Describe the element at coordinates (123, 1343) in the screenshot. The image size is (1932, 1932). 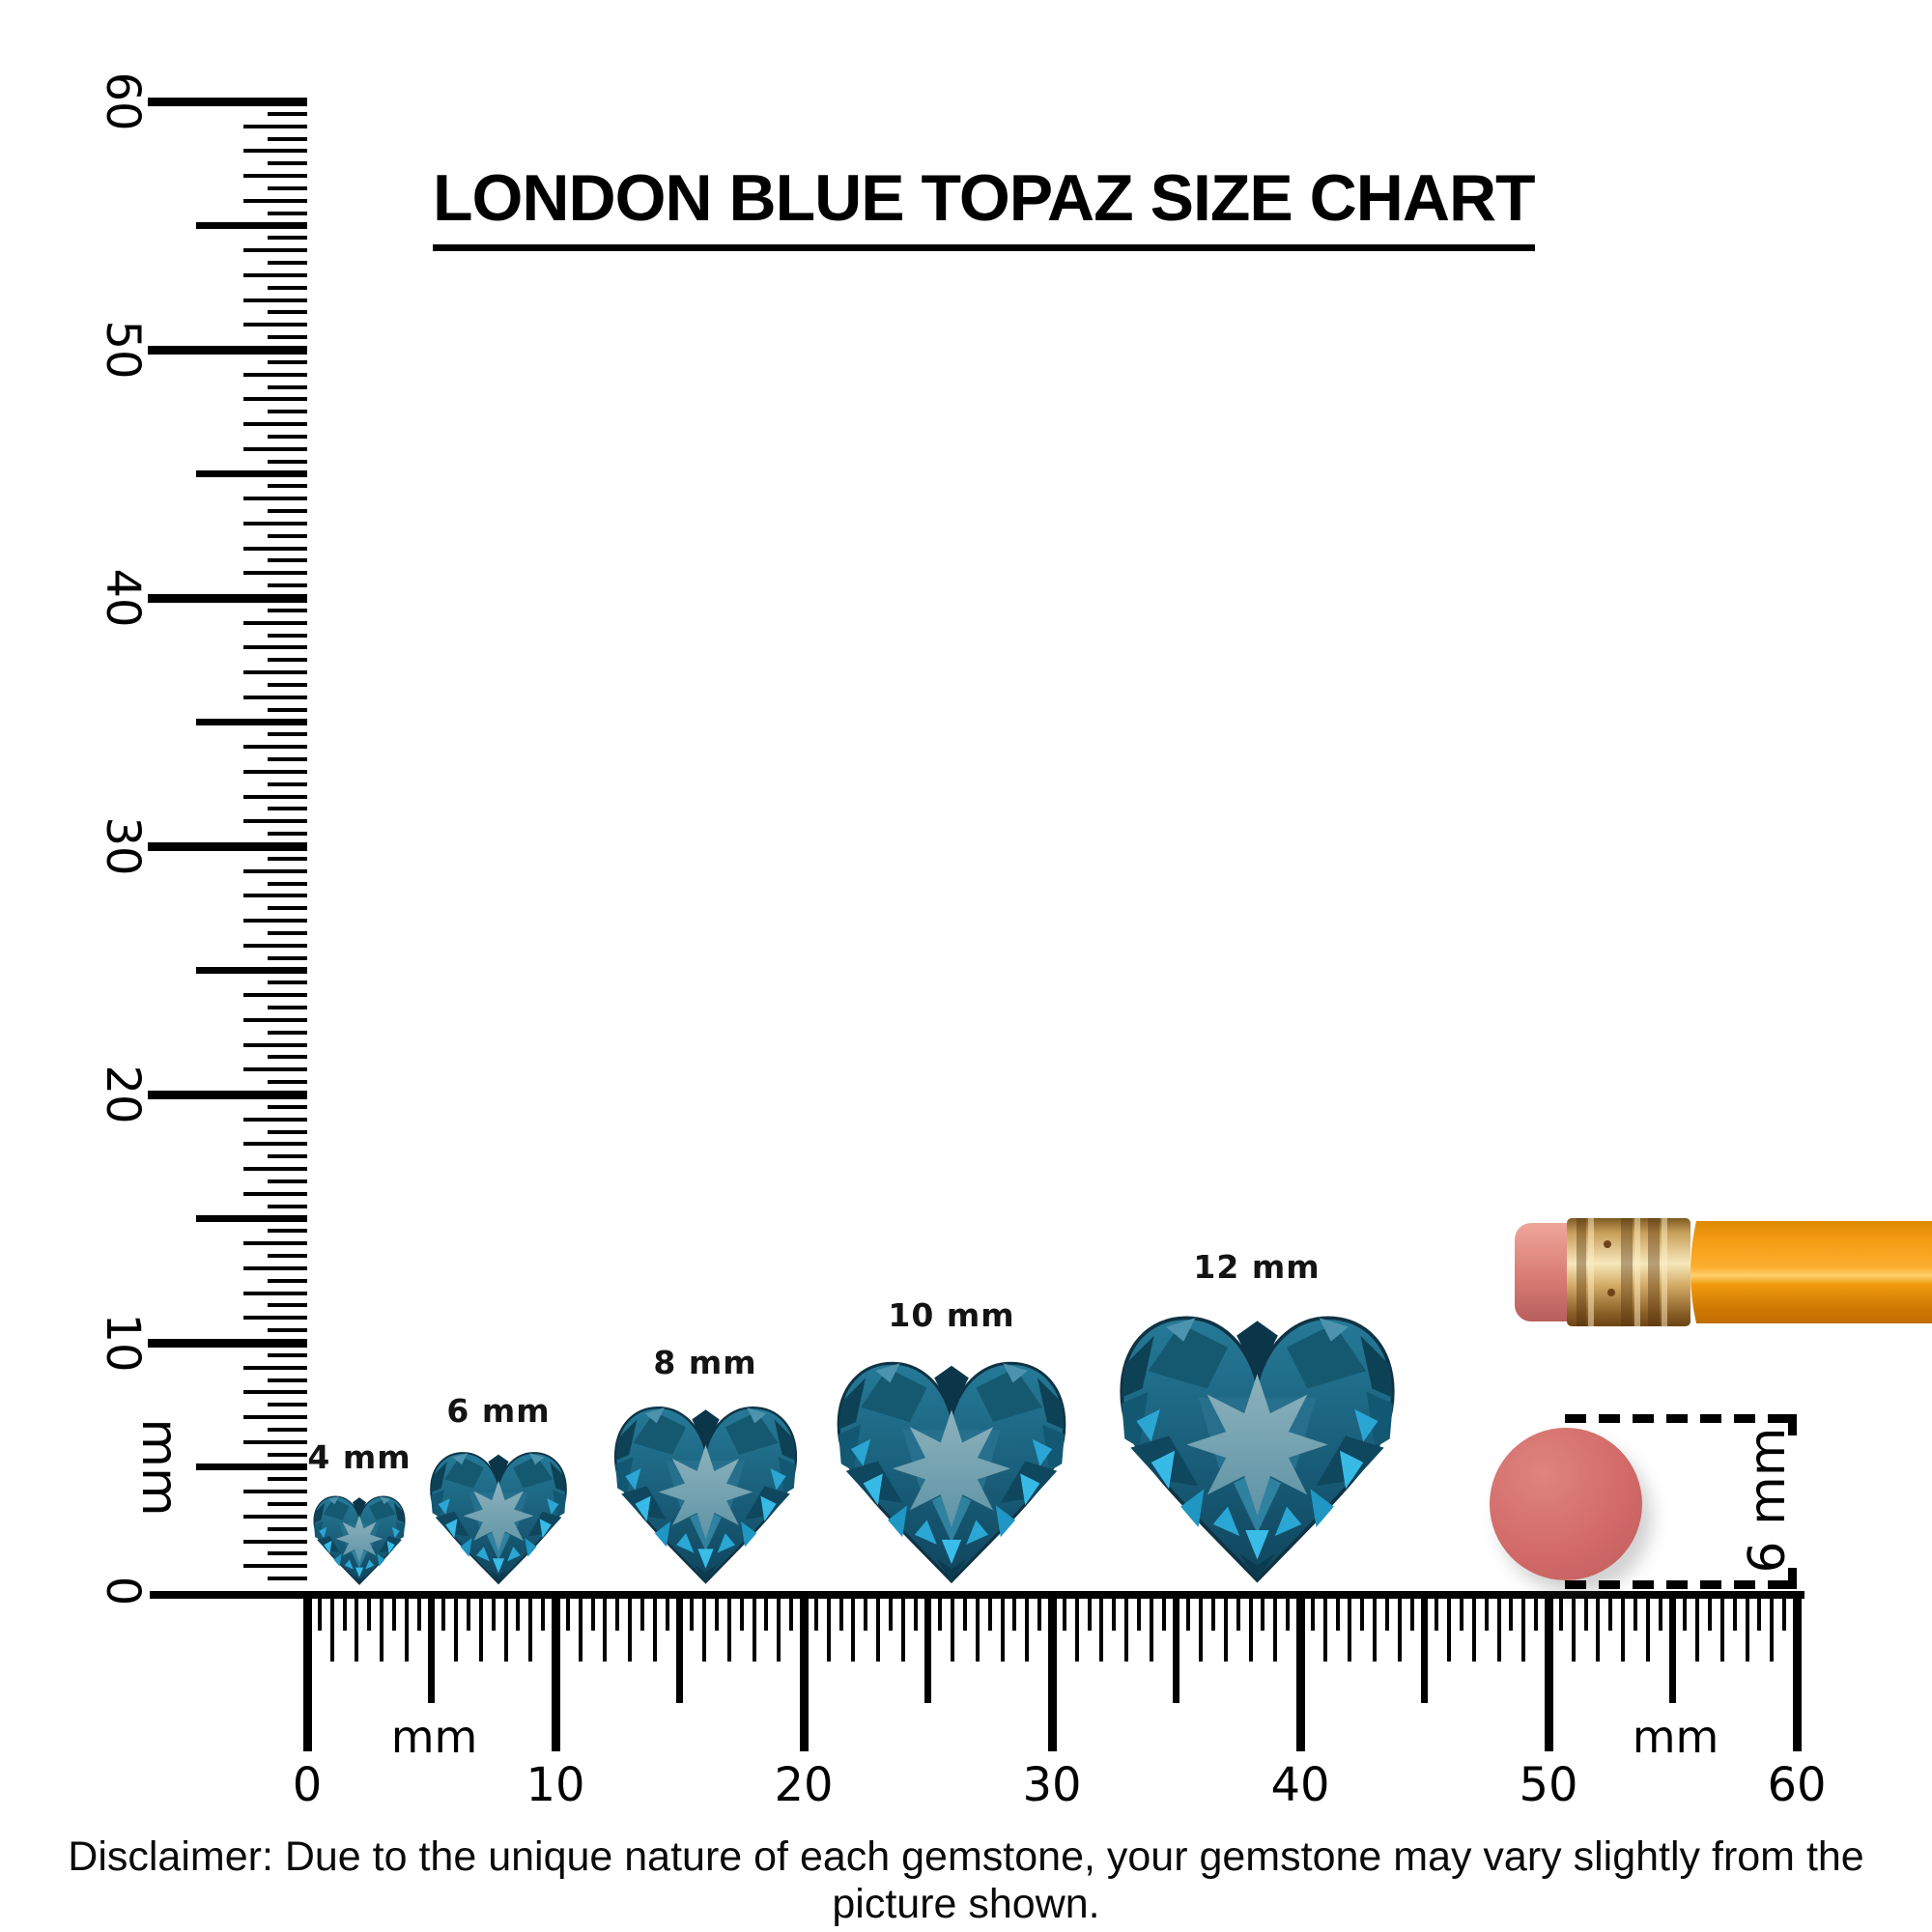
I see `vertical-ruler-number: 10` at that location.